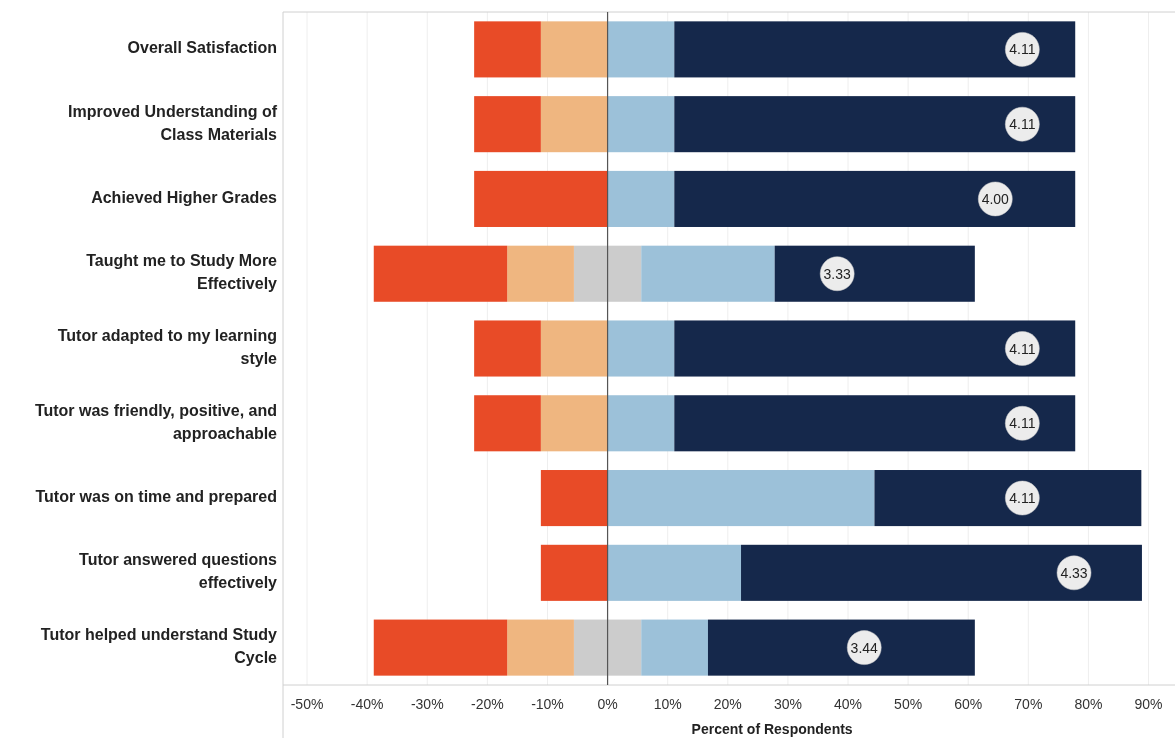 Image resolution: width=1175 pixels, height=738 pixels. Describe the element at coordinates (1028, 704) in the screenshot. I see `x-tick-label: 70%` at that location.